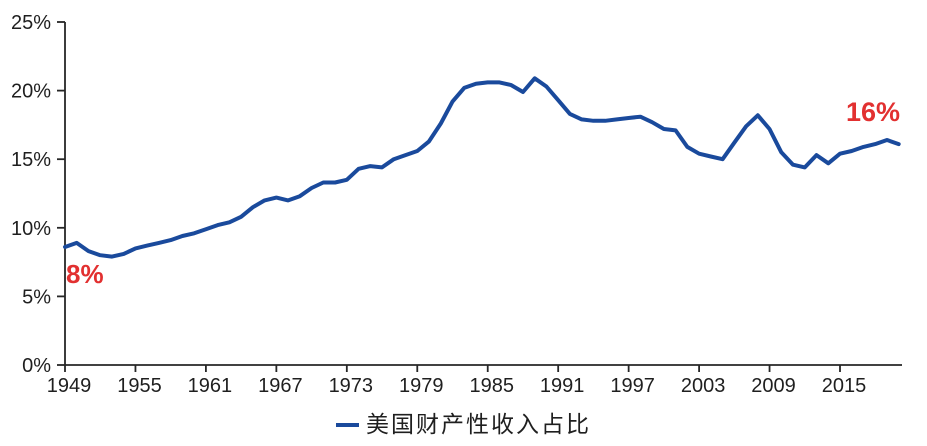  Describe the element at coordinates (773, 386) in the screenshot. I see `x-tick-label: 2009` at that location.